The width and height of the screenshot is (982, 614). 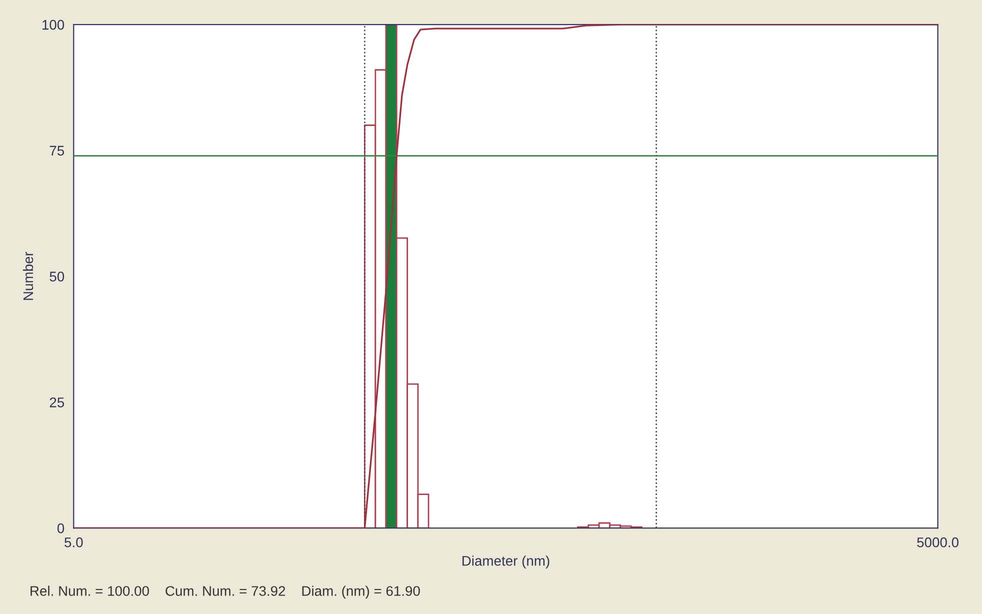 What do you see at coordinates (225, 592) in the screenshot?
I see `text: Rel. Num. = 100.00 Cum. Num. = 73.92 Diam. (nm) = 61.90` at bounding box center [225, 592].